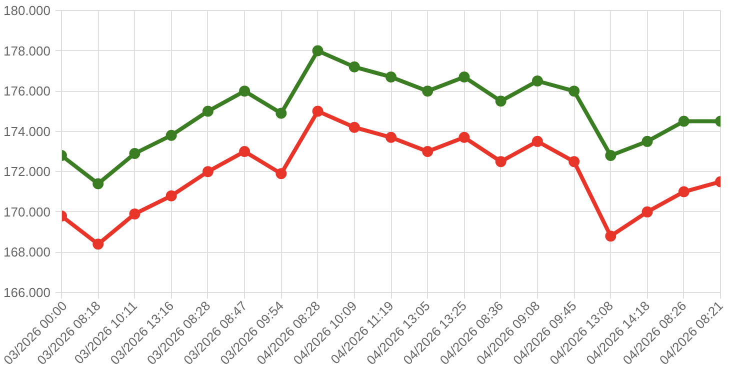  What do you see at coordinates (27, 212) in the screenshot?
I see `y-tick-label: 170.000` at bounding box center [27, 212].